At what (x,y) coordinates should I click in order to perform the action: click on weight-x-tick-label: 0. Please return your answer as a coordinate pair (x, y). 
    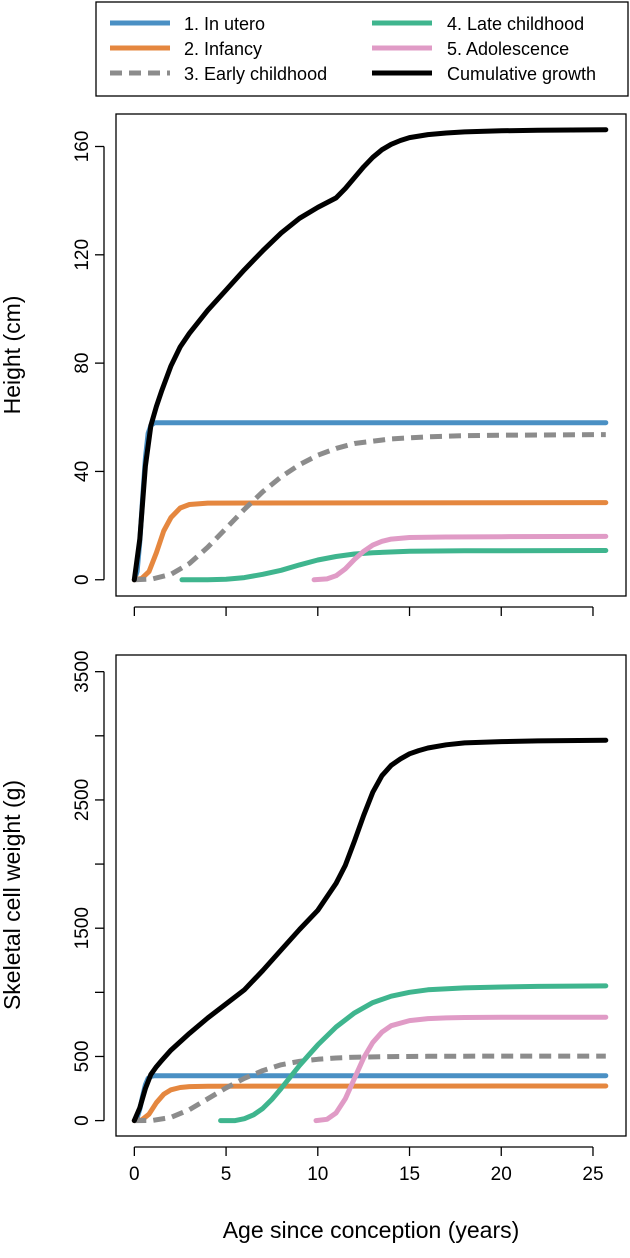
    Looking at the image, I should click on (134, 1174).